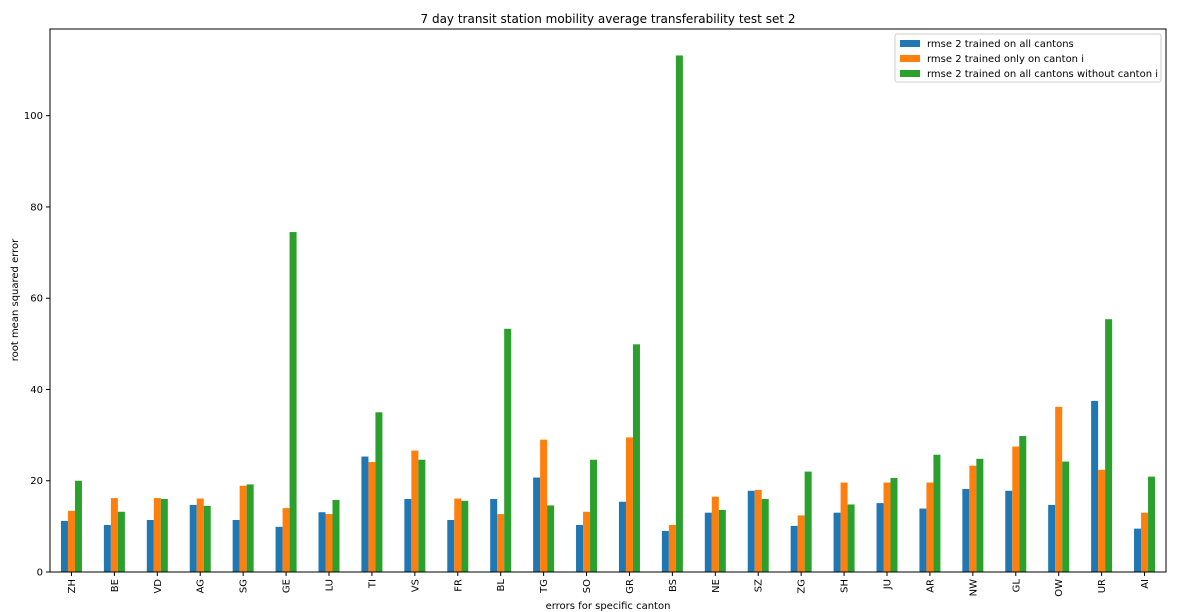 The height and width of the screenshot is (612, 1180). Describe the element at coordinates (1059, 588) in the screenshot. I see `x-tick-label-ow: OW` at that location.